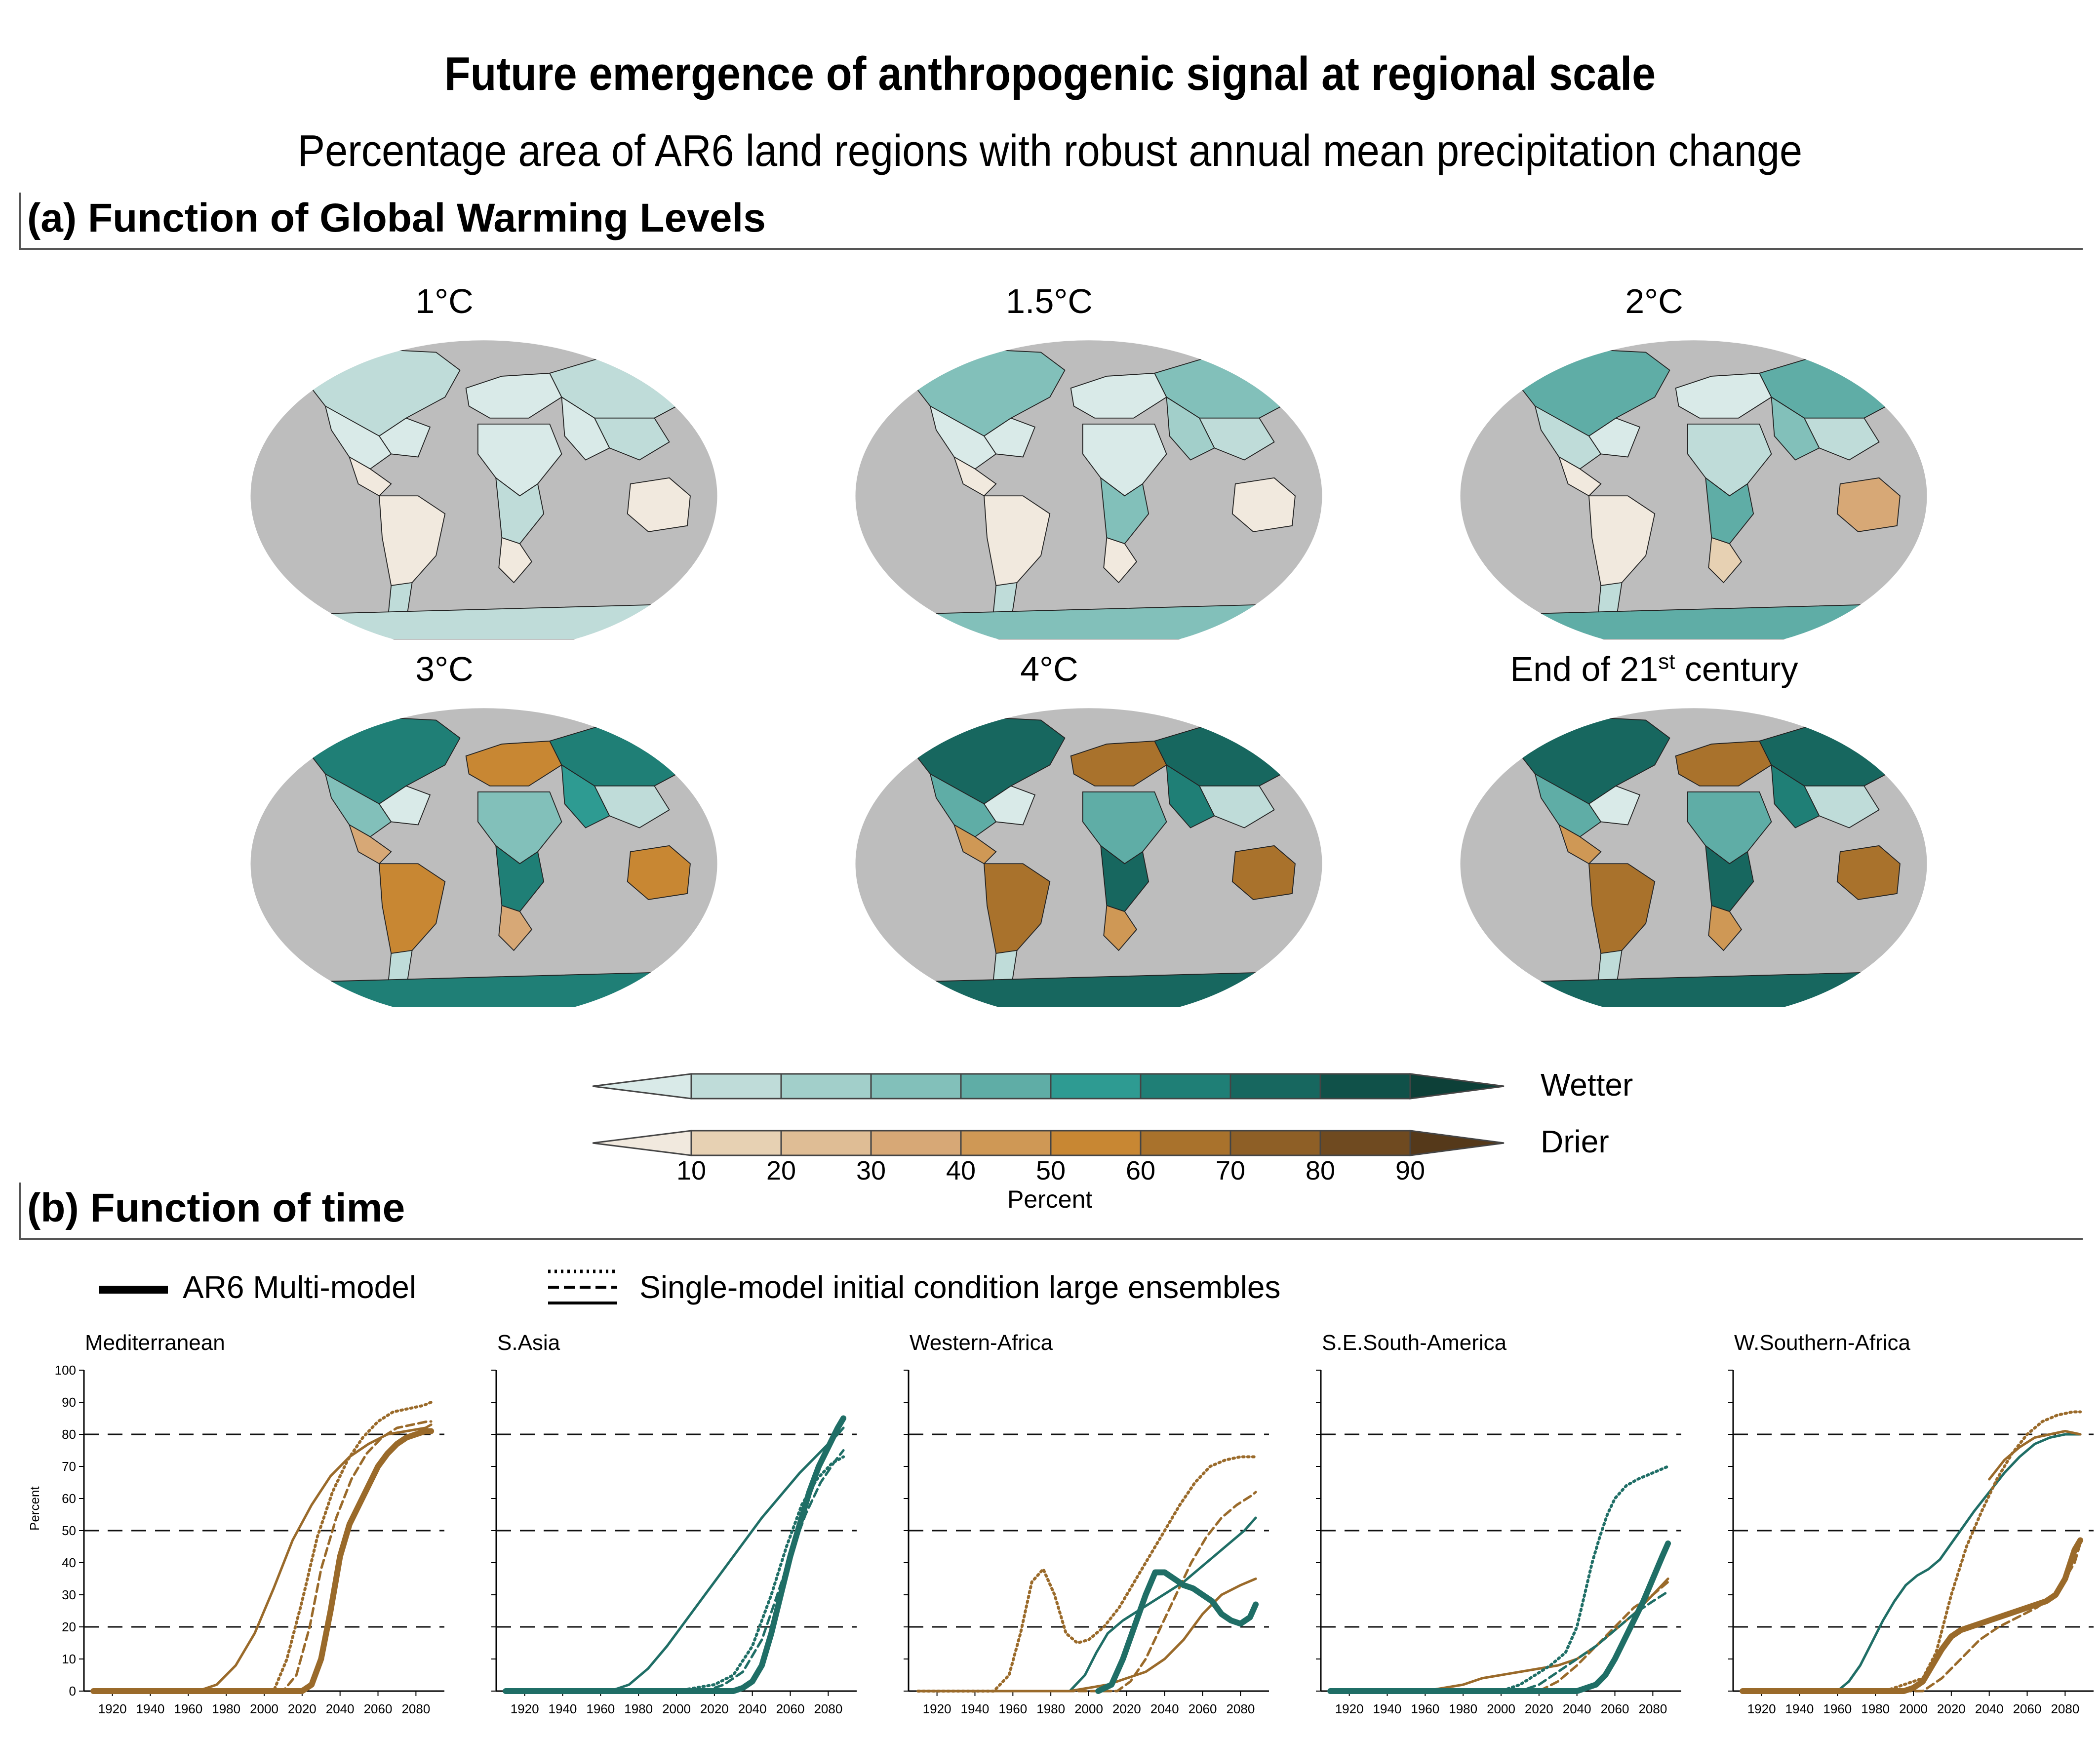 The image size is (2100, 1737). What do you see at coordinates (1410, 1170) in the screenshot?
I see `colorbar-tick-label: 90` at bounding box center [1410, 1170].